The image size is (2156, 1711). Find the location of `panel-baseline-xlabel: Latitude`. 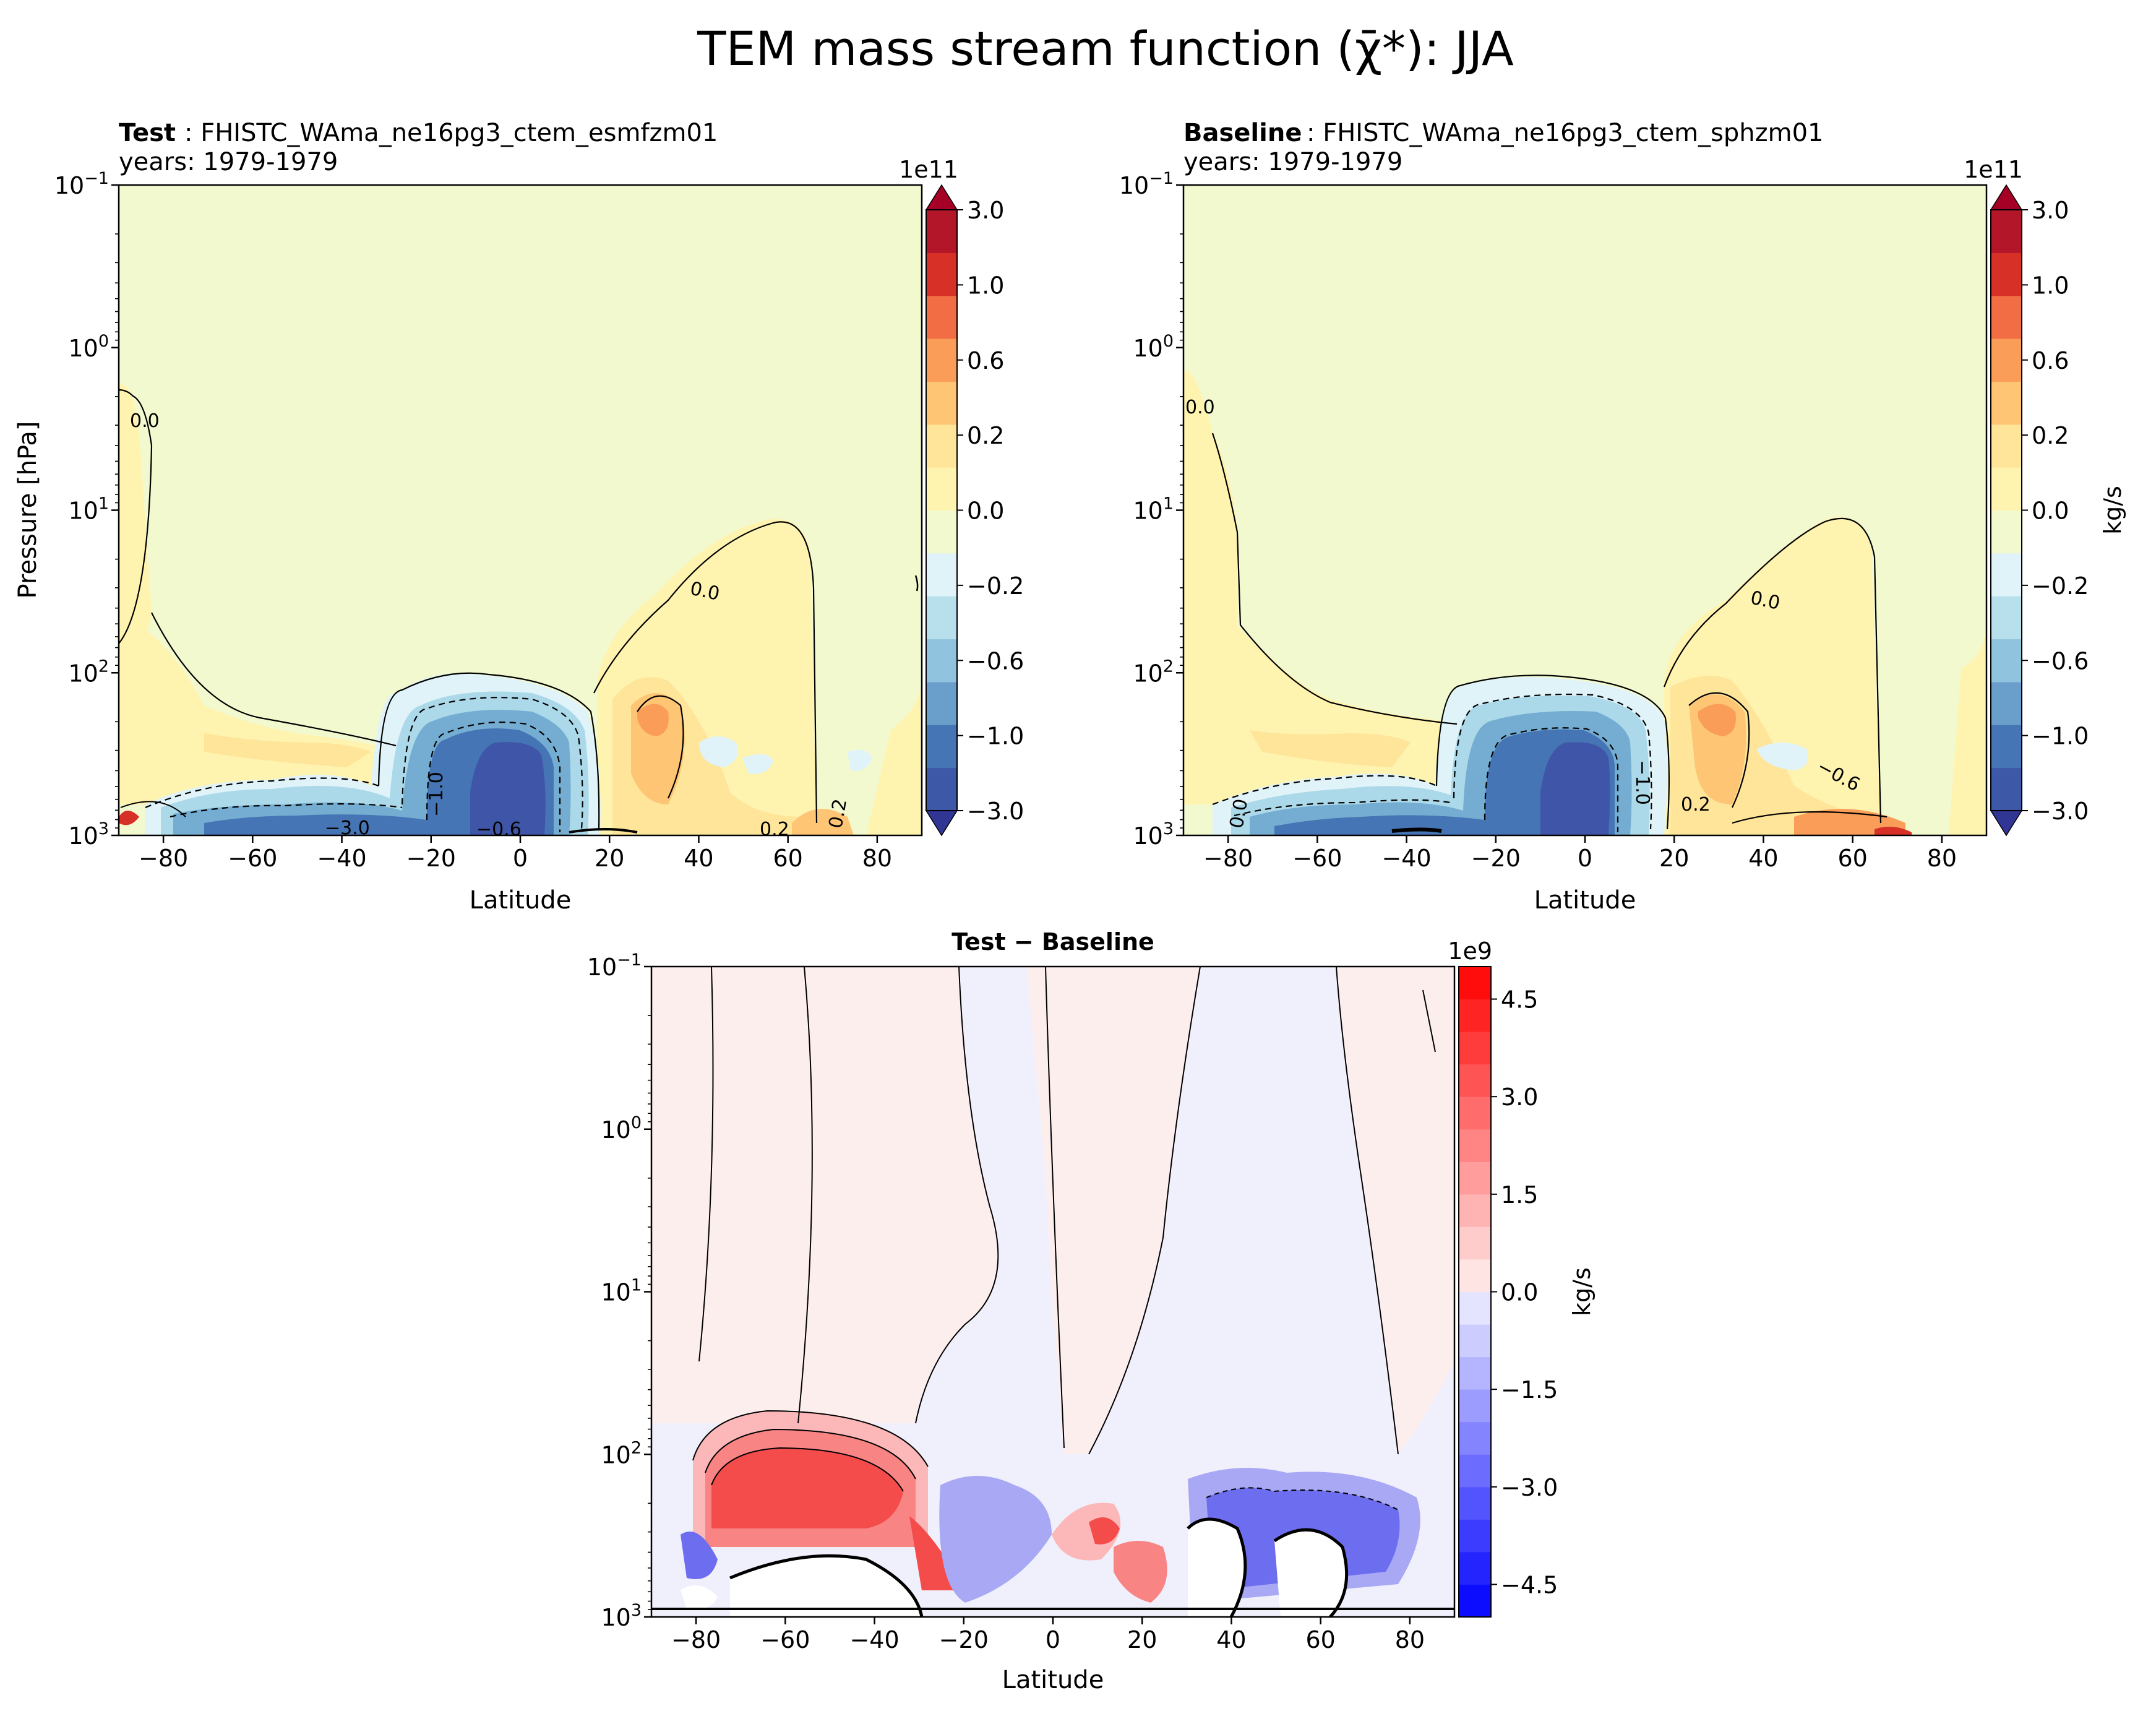

panel-baseline-xlabel: Latitude is located at coordinates (1585, 900).